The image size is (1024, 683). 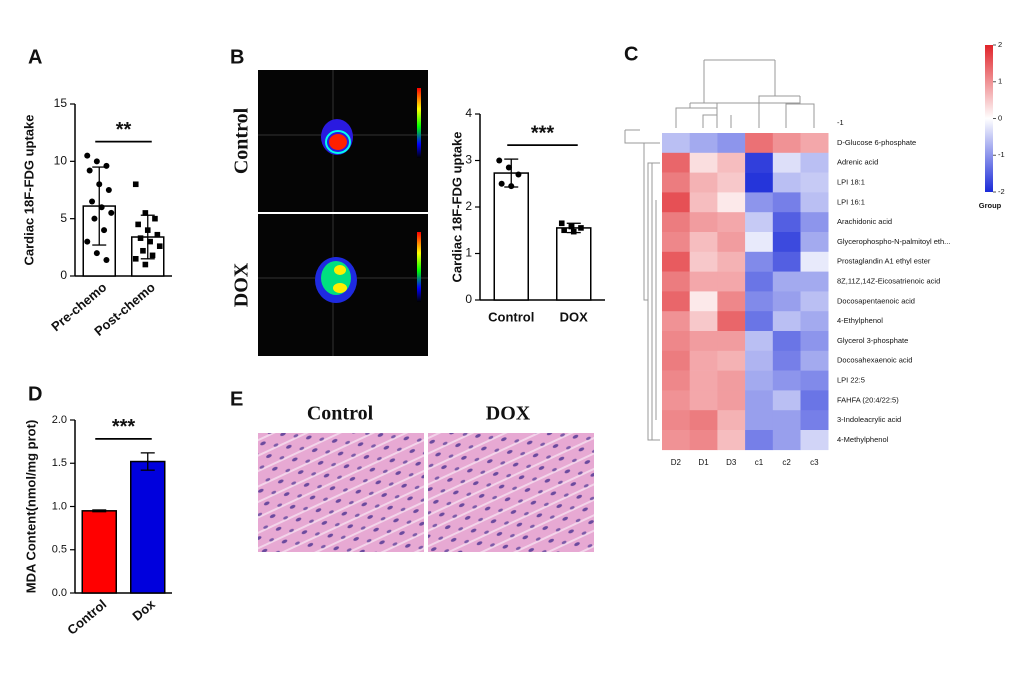 What do you see at coordinates (759, 462) in the screenshot?
I see `column-label: c1` at bounding box center [759, 462].